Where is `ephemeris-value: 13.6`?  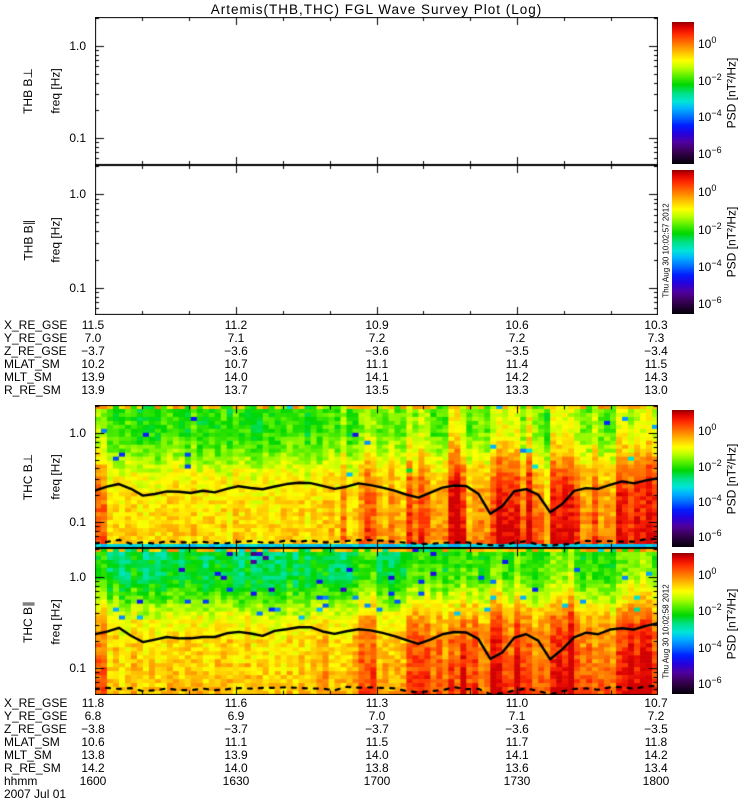
ephemeris-value: 13.6 is located at coordinates (517, 768).